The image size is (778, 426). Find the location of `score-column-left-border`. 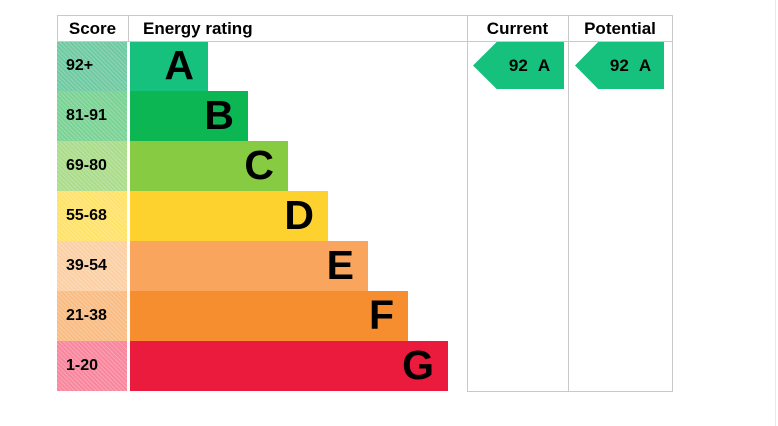

score-column-left-border is located at coordinates (57, 28).